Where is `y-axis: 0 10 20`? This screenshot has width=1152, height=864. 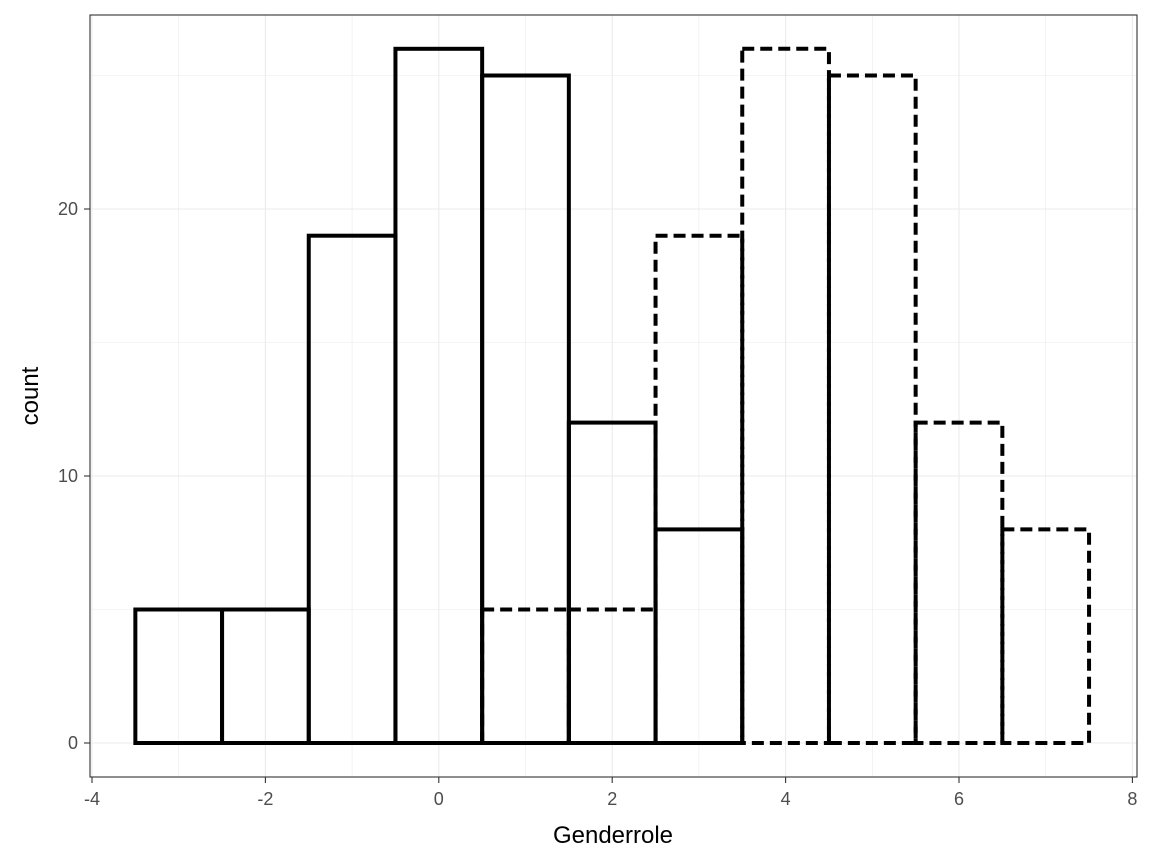 y-axis: 0 10 20 is located at coordinates (74, 476).